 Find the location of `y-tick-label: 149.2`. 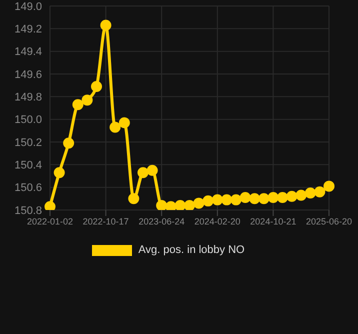

y-tick-label: 149.2 is located at coordinates (28, 30).